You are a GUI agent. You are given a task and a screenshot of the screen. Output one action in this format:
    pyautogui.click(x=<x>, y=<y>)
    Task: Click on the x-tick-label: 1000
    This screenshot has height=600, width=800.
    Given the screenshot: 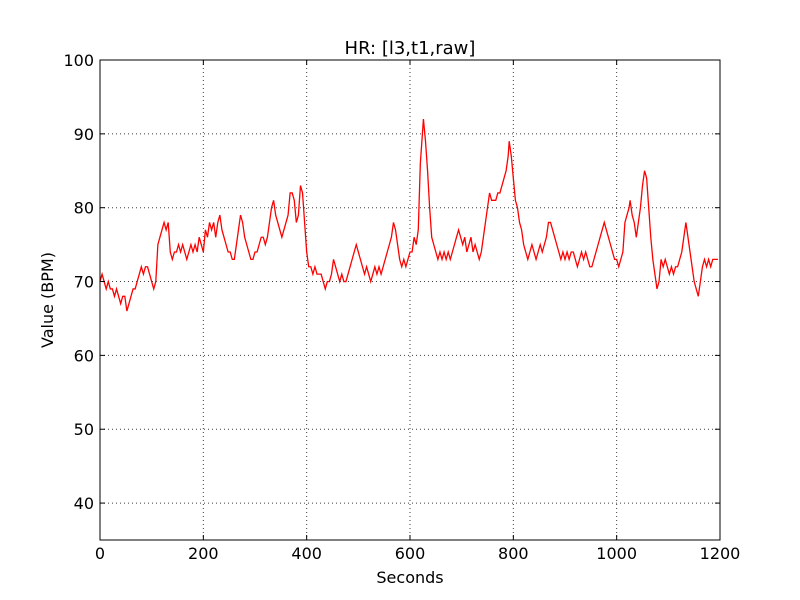 What is the action you would take?
    pyautogui.click(x=616, y=553)
    